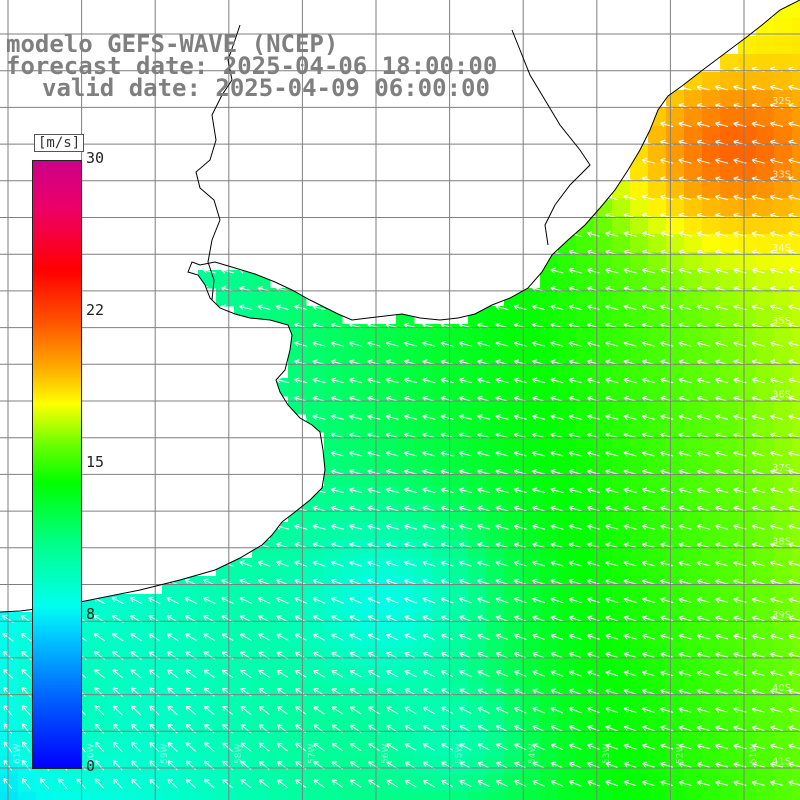  I want to click on colorbar, so click(57, 464).